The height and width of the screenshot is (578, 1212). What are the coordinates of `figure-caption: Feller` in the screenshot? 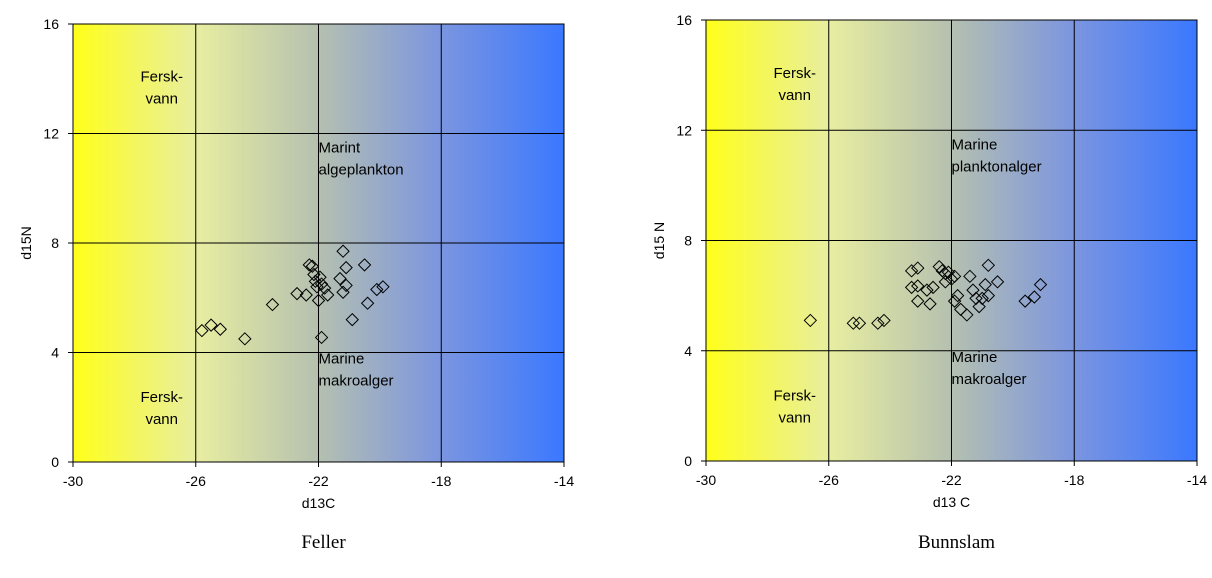 It's located at (323, 542).